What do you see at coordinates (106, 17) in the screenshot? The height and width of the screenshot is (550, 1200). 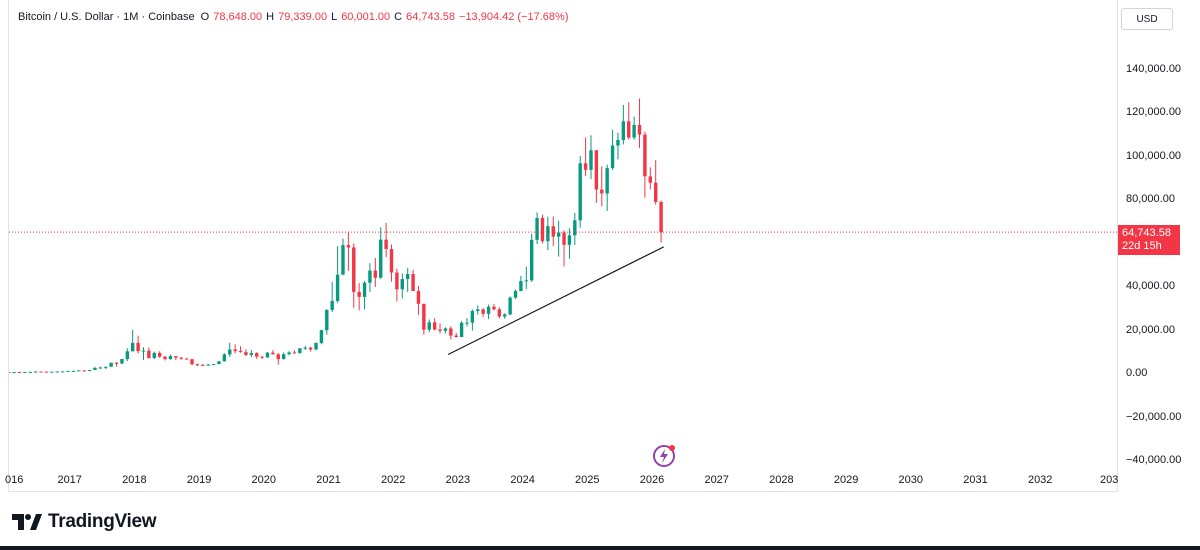 I see `symbol-title: Bitcoin / U.S. Dollar · 1M · Coinbase` at bounding box center [106, 17].